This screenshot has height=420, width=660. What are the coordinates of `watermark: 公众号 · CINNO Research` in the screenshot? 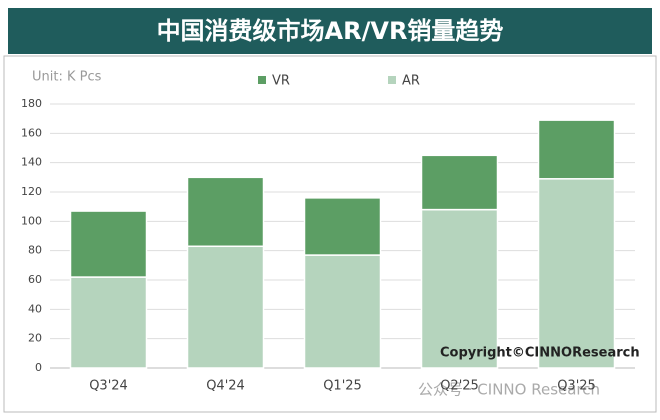 It's located at (509, 390).